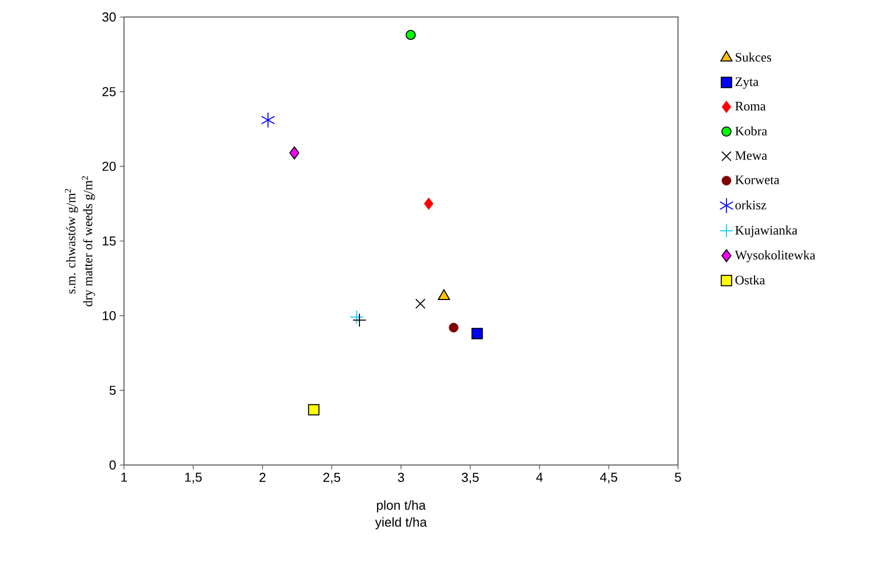  I want to click on y-tick-label: 20, so click(109, 166).